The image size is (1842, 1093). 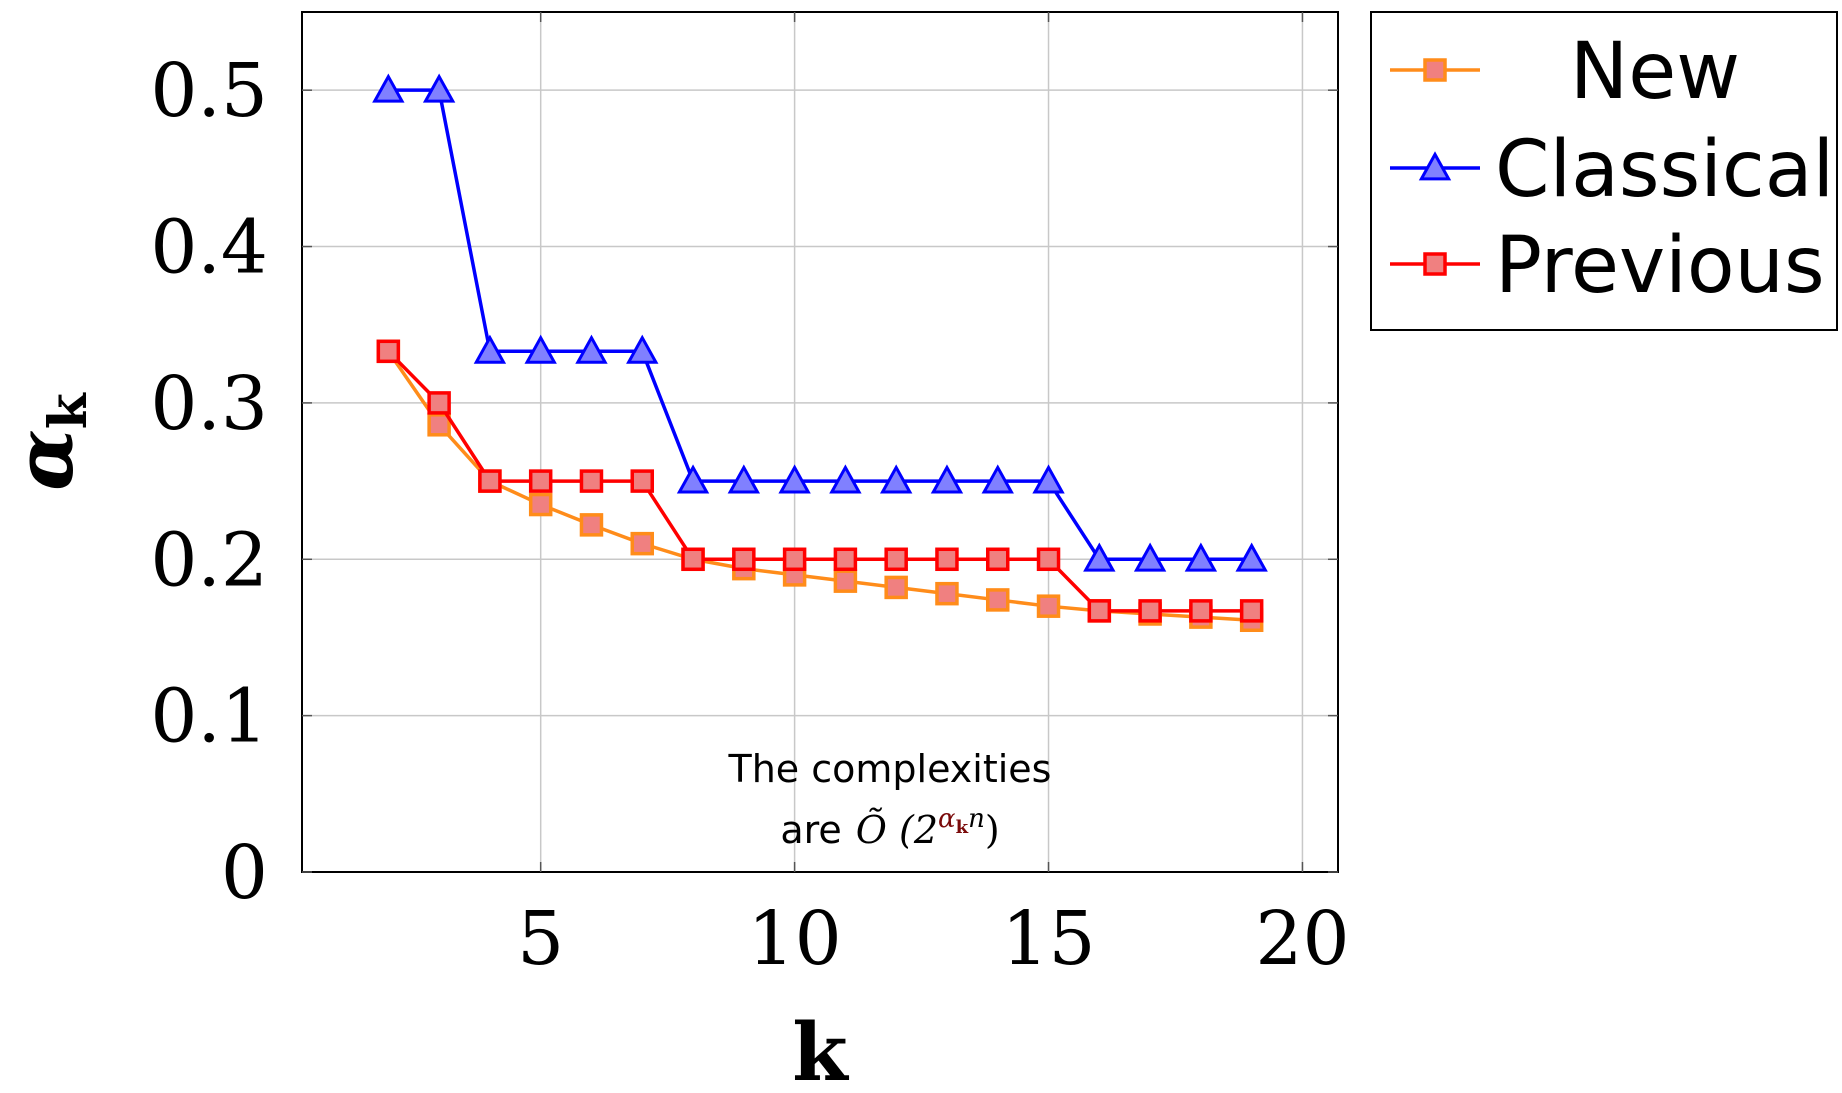 I want to click on legend-marker-new, so click(x=1435, y=70).